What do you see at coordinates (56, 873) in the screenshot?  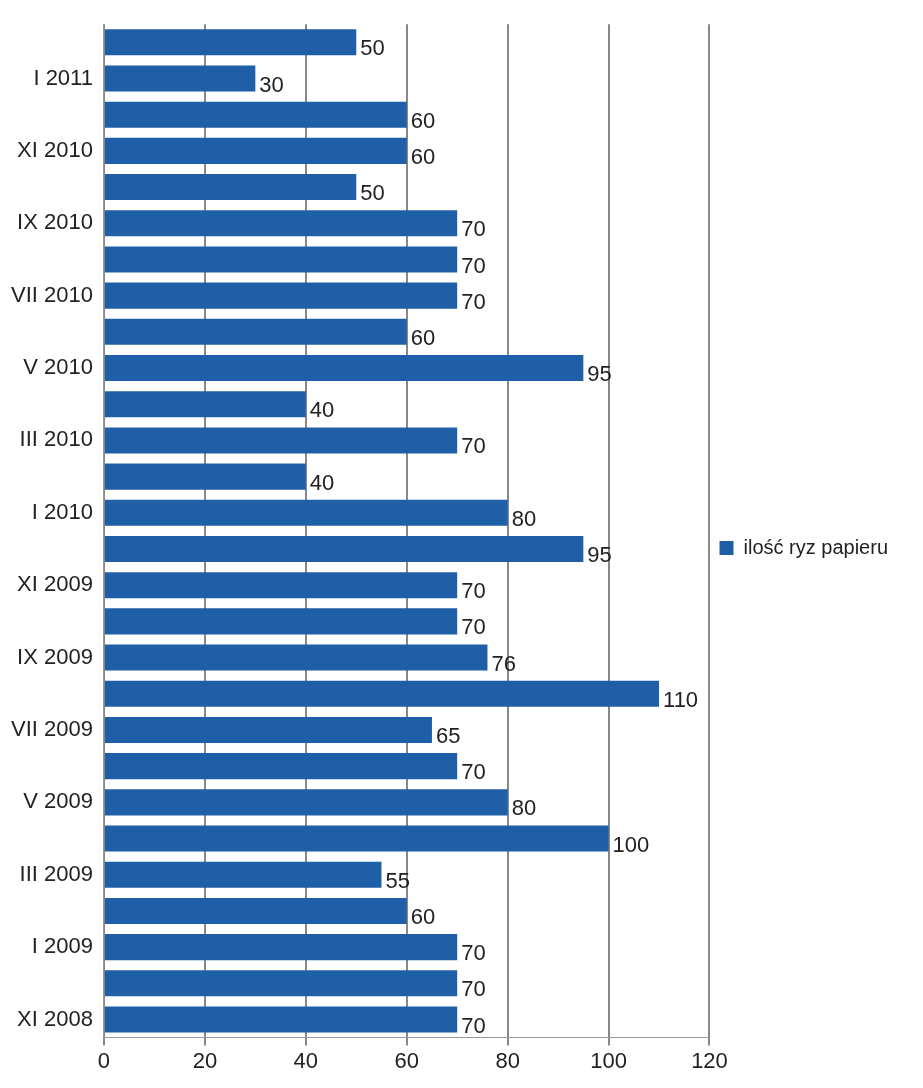 I see `y-tick-label: III 2009` at bounding box center [56, 873].